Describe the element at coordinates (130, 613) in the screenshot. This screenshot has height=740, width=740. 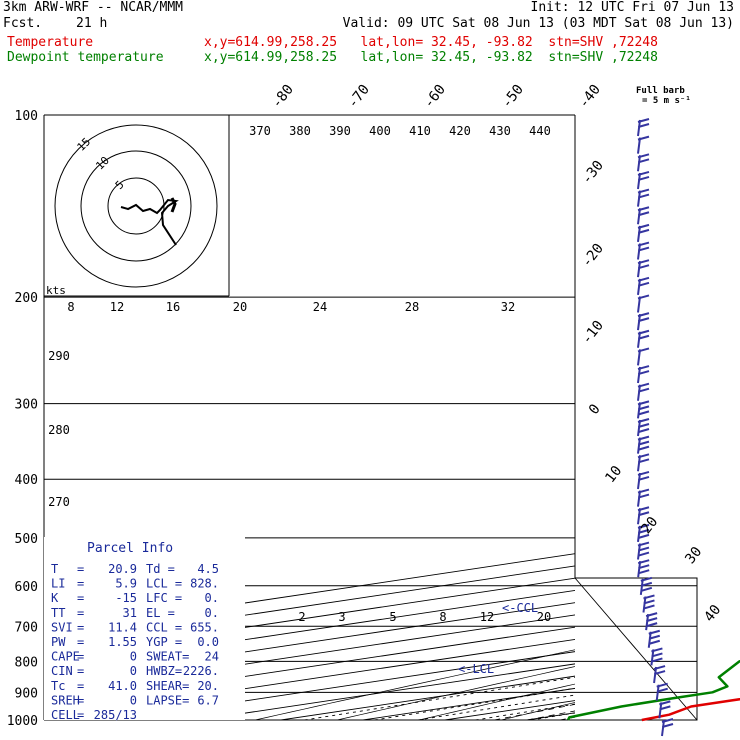
I see `parcel-field: 31` at that location.